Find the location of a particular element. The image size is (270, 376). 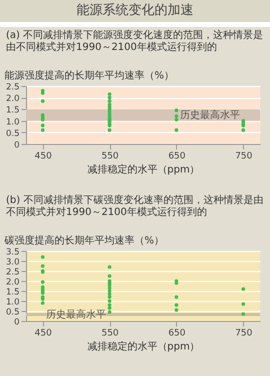

chart-title: 能源系统变化的加速 is located at coordinates (135, 13).